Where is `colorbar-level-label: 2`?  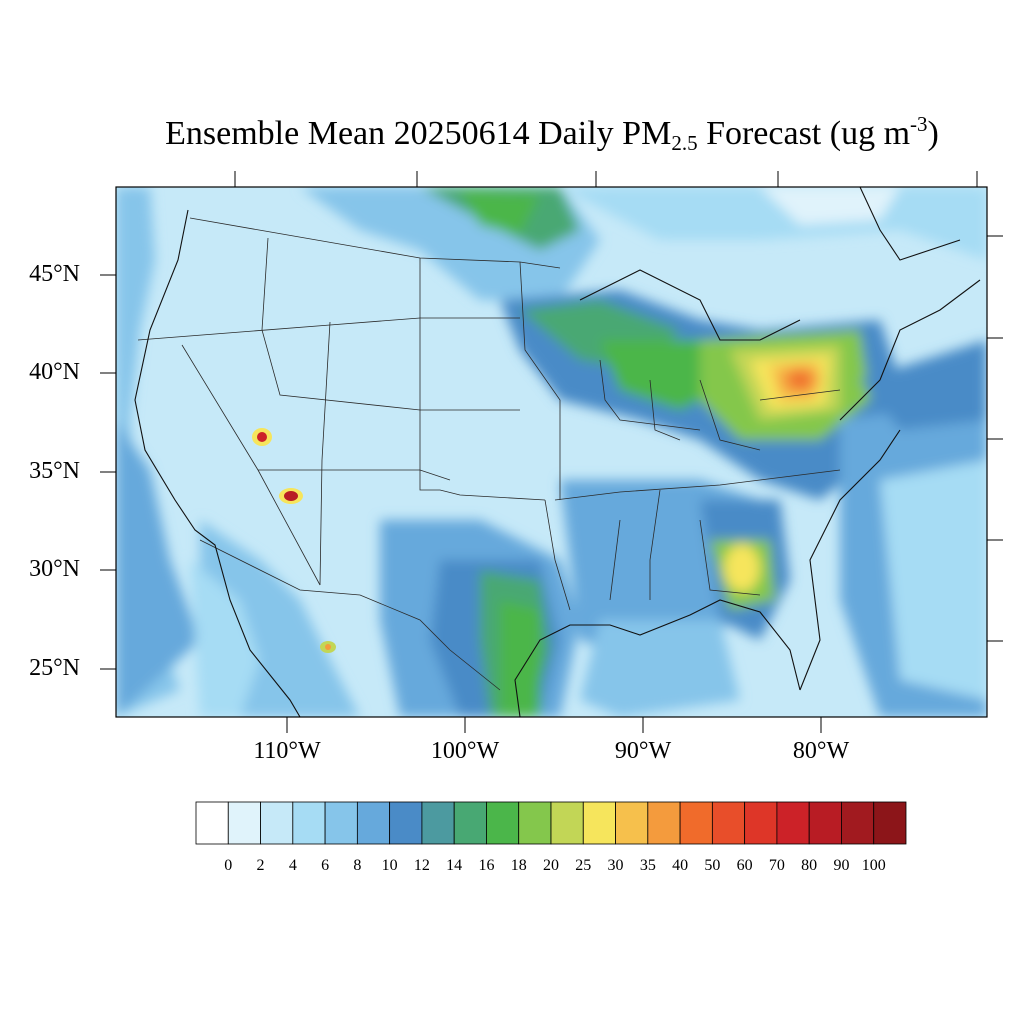
colorbar-level-label: 2 is located at coordinates (261, 865).